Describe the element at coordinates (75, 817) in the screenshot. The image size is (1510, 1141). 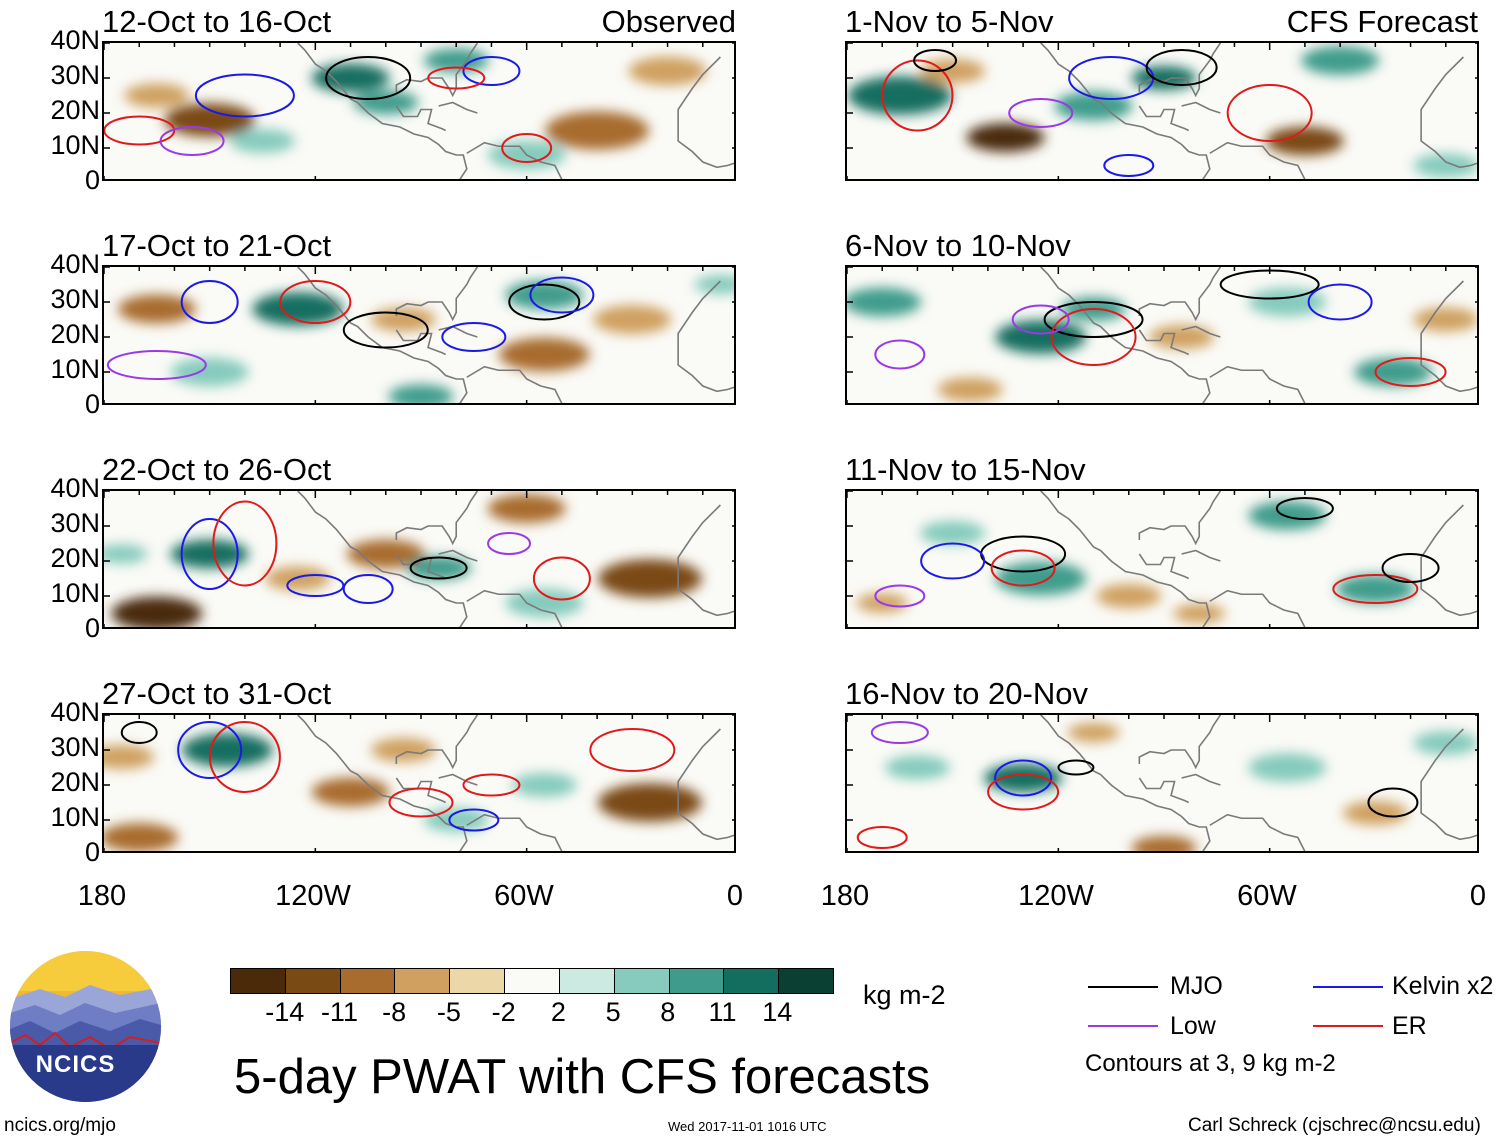
I see `lat-label: 10N` at that location.